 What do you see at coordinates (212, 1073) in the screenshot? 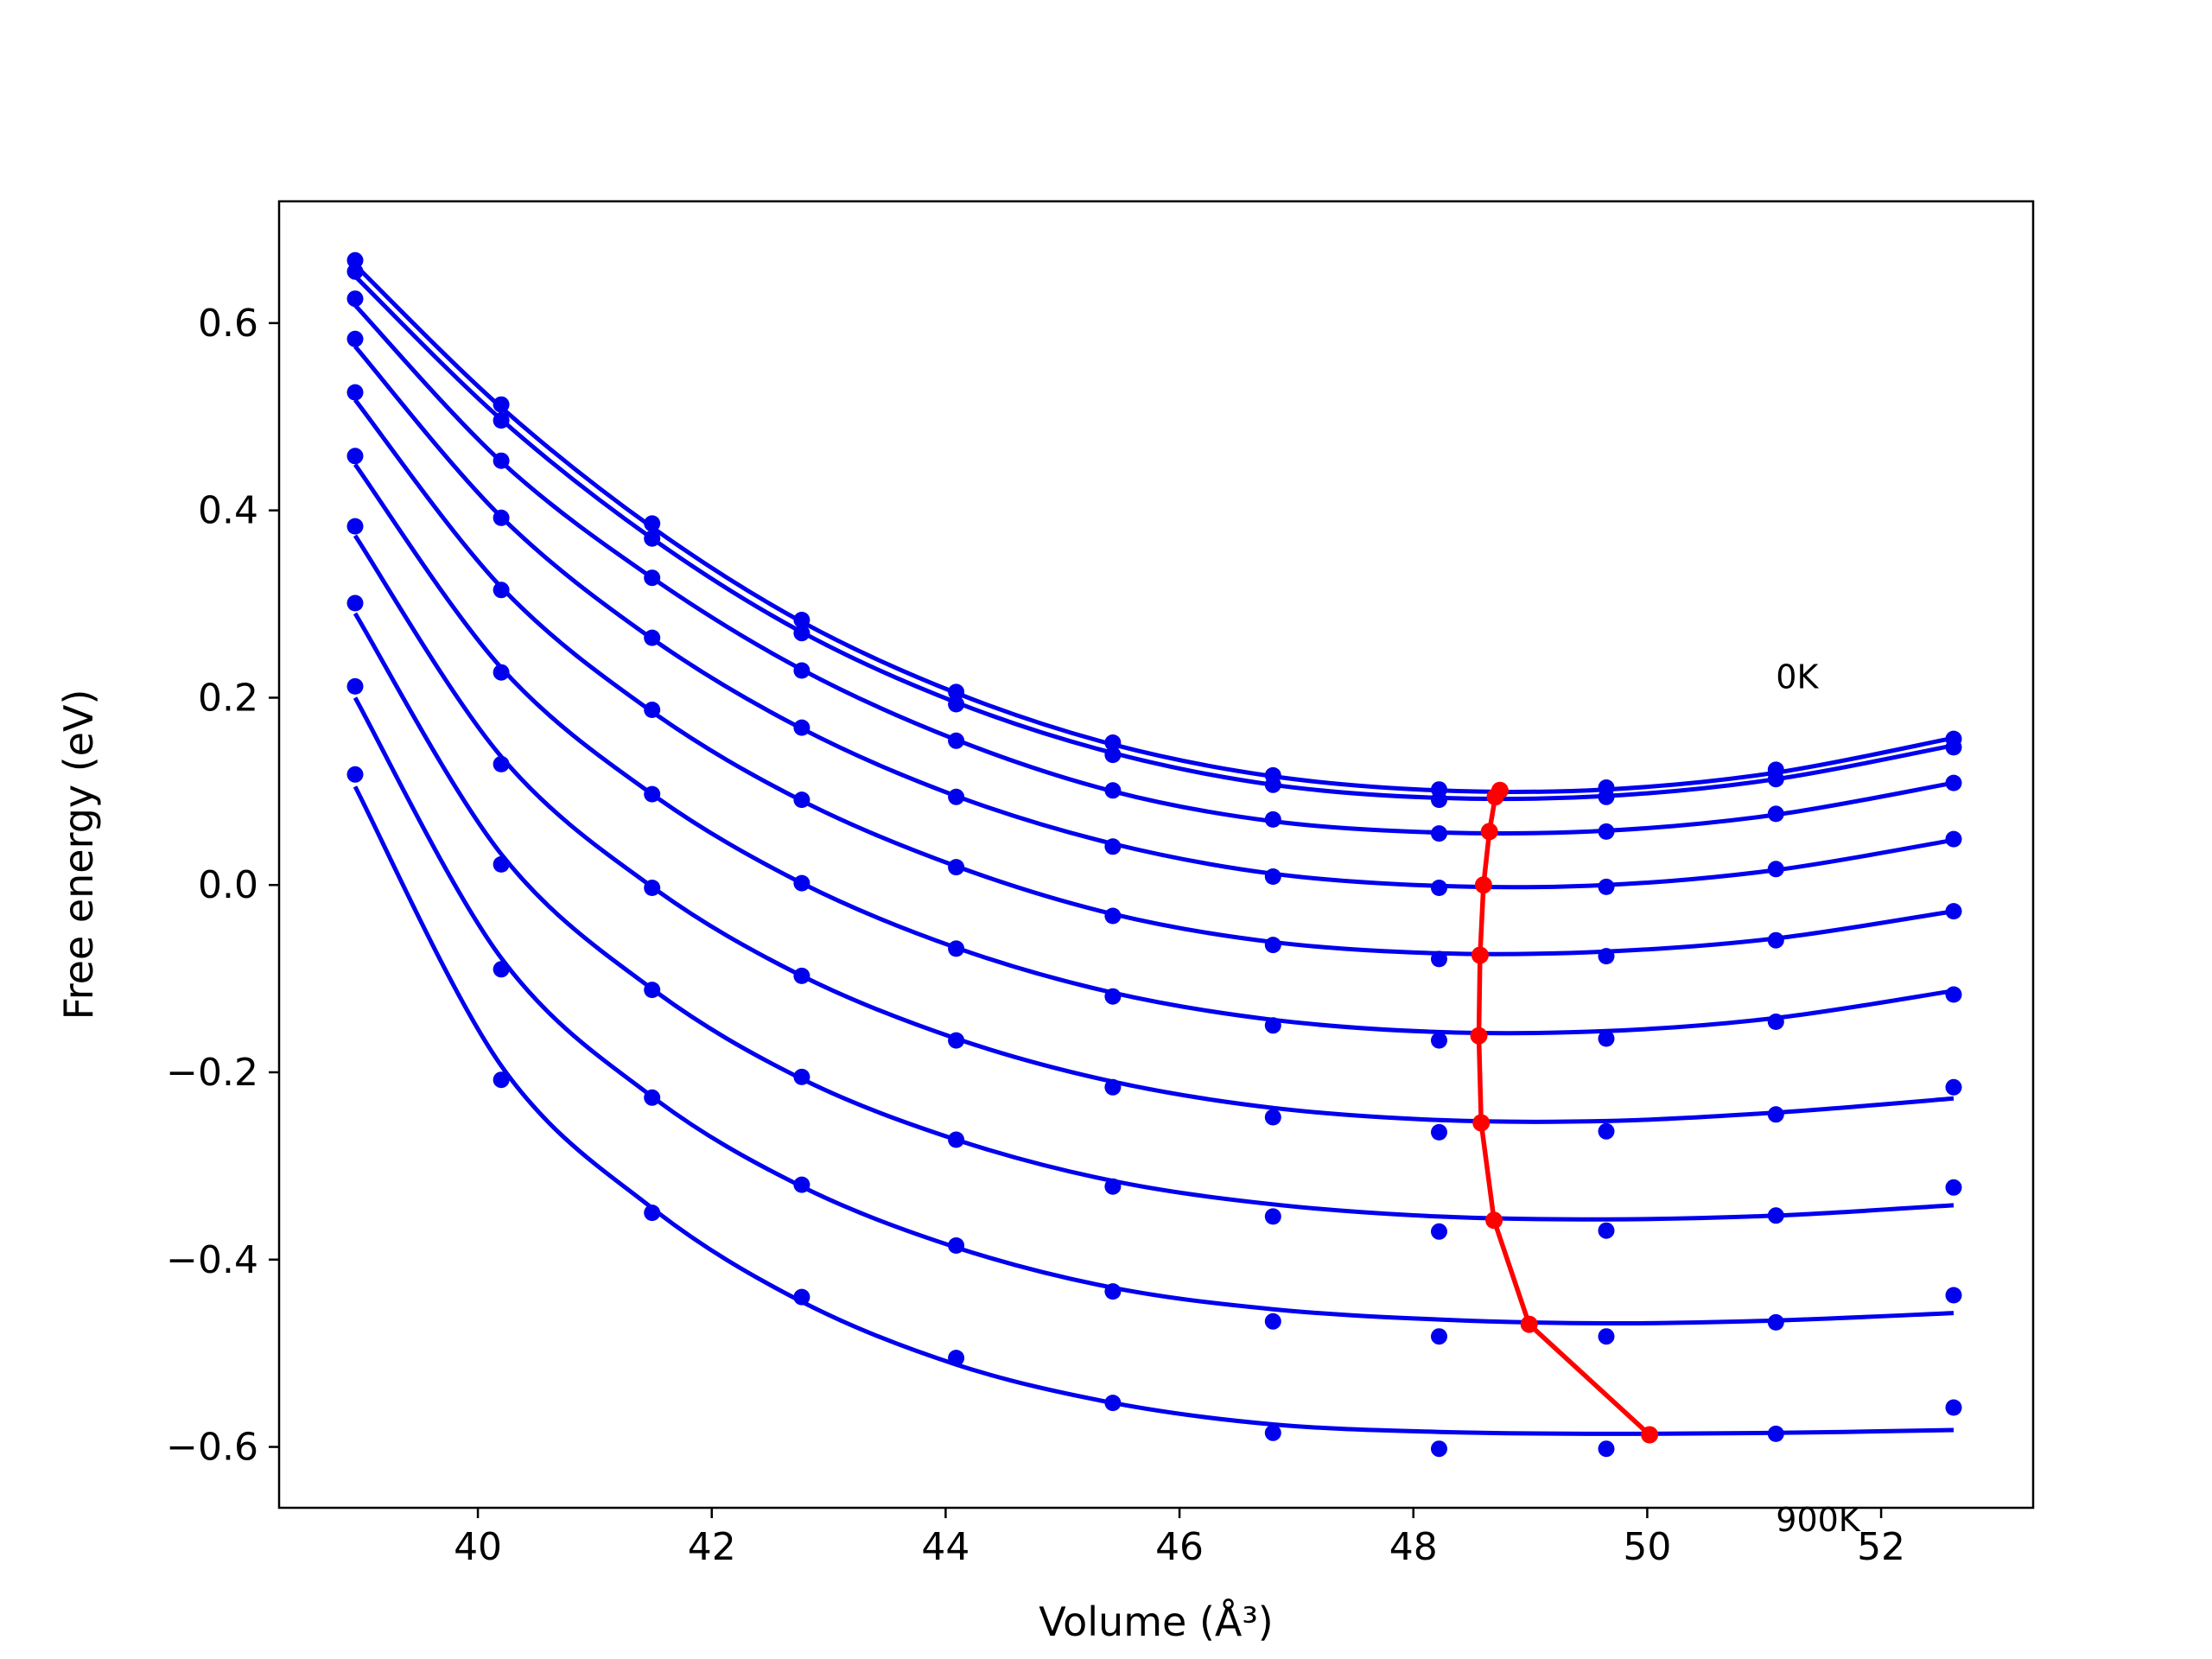
I see `y-tick-label: −0.2` at bounding box center [212, 1073].